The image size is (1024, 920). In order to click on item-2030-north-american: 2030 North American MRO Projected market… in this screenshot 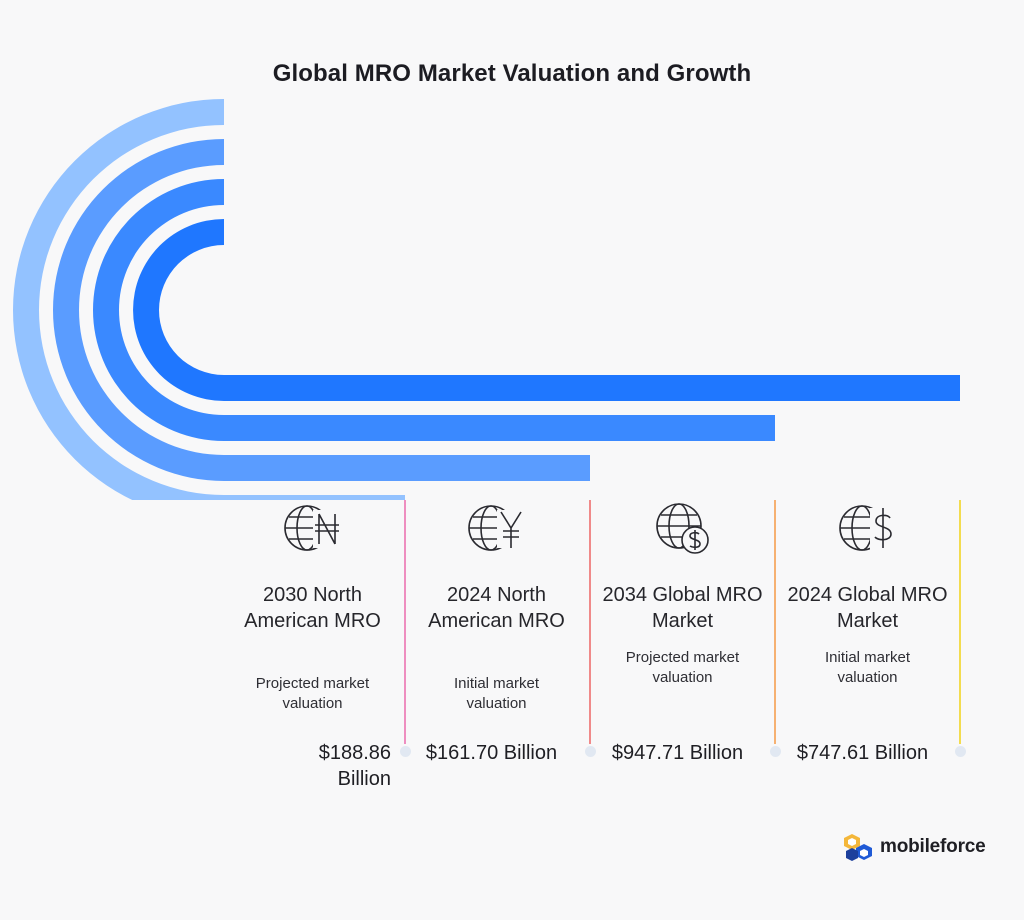, I will do `click(312, 650)`.